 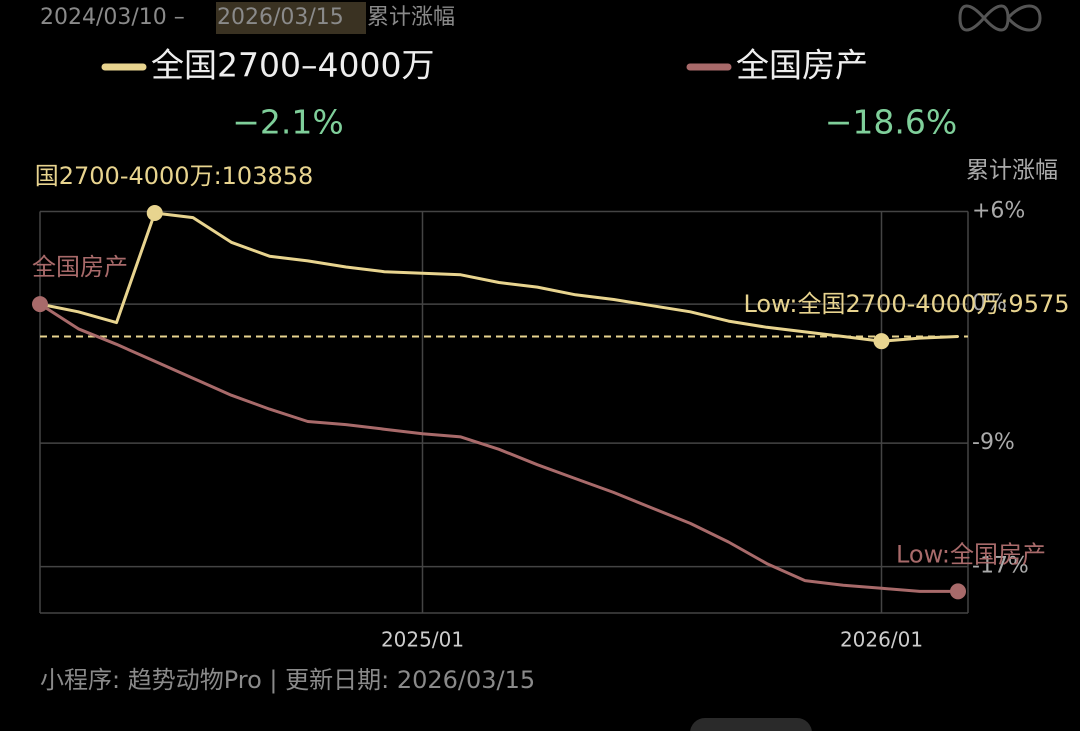 What do you see at coordinates (881, 640) in the screenshot?
I see `x-tick-label: 2026/01` at bounding box center [881, 640].